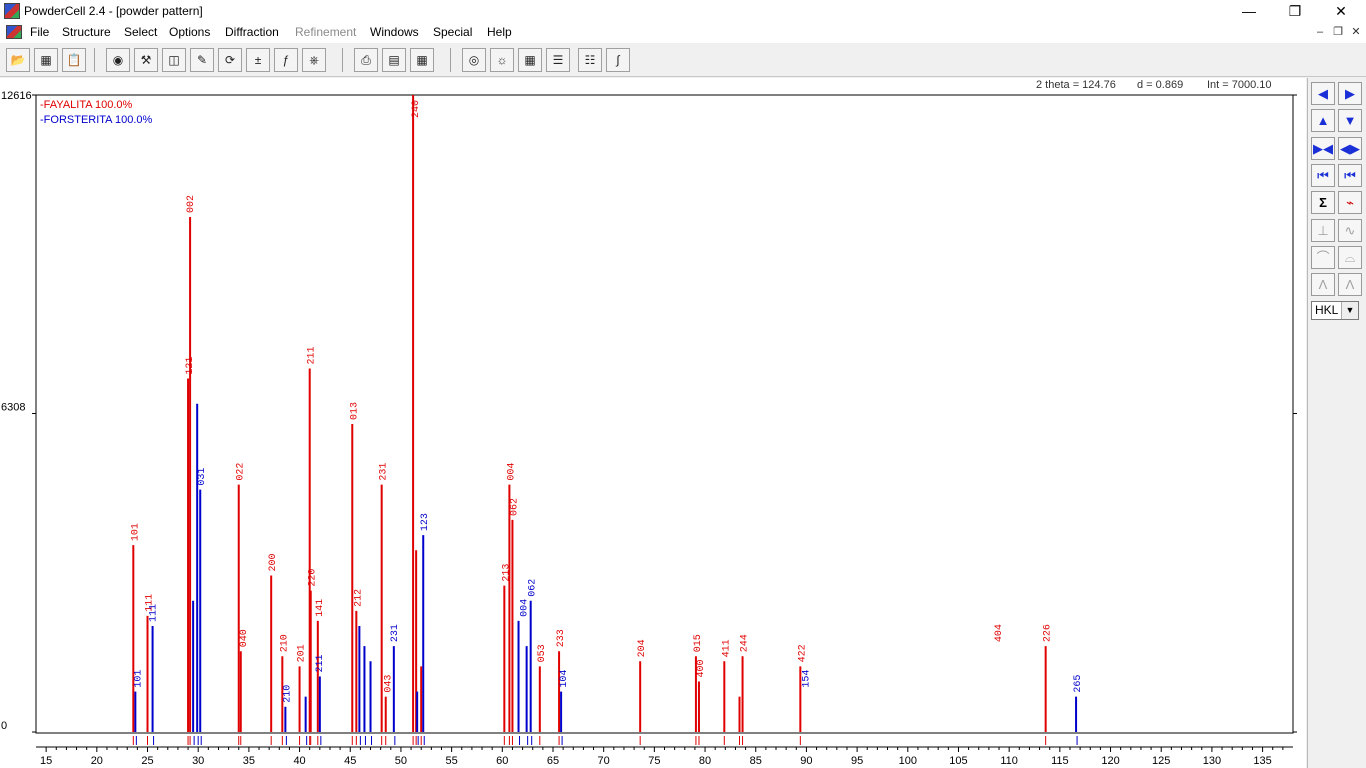  What do you see at coordinates (1320, 32) in the screenshot?
I see `mdi-minimize-button: –` at bounding box center [1320, 32].